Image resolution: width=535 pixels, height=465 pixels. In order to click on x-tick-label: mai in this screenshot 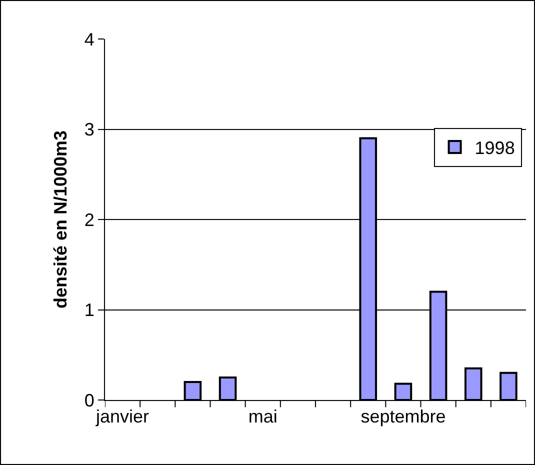, I will do `click(263, 416)`.